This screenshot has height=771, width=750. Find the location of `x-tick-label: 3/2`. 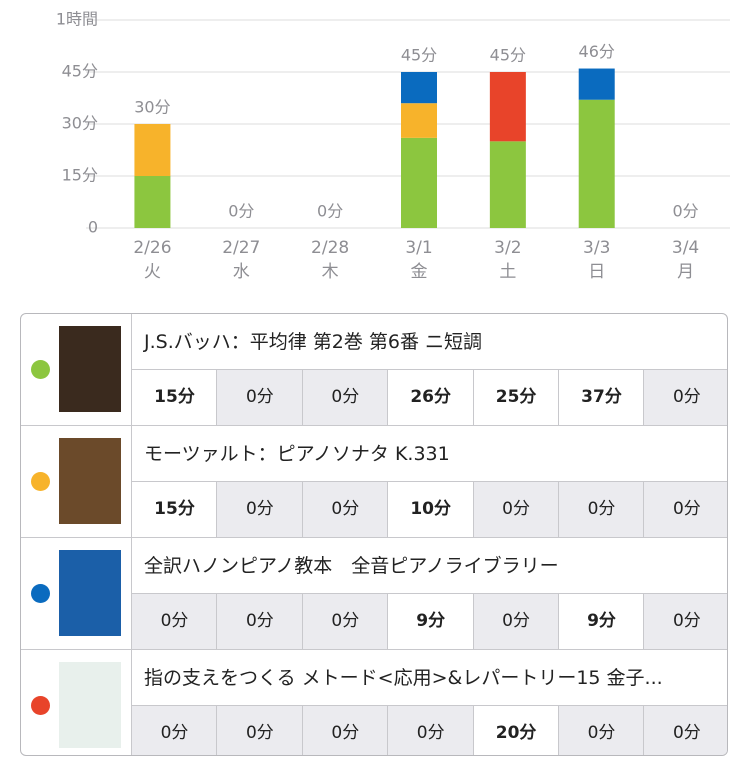

x-tick-label: 3/2 is located at coordinates (507, 248).